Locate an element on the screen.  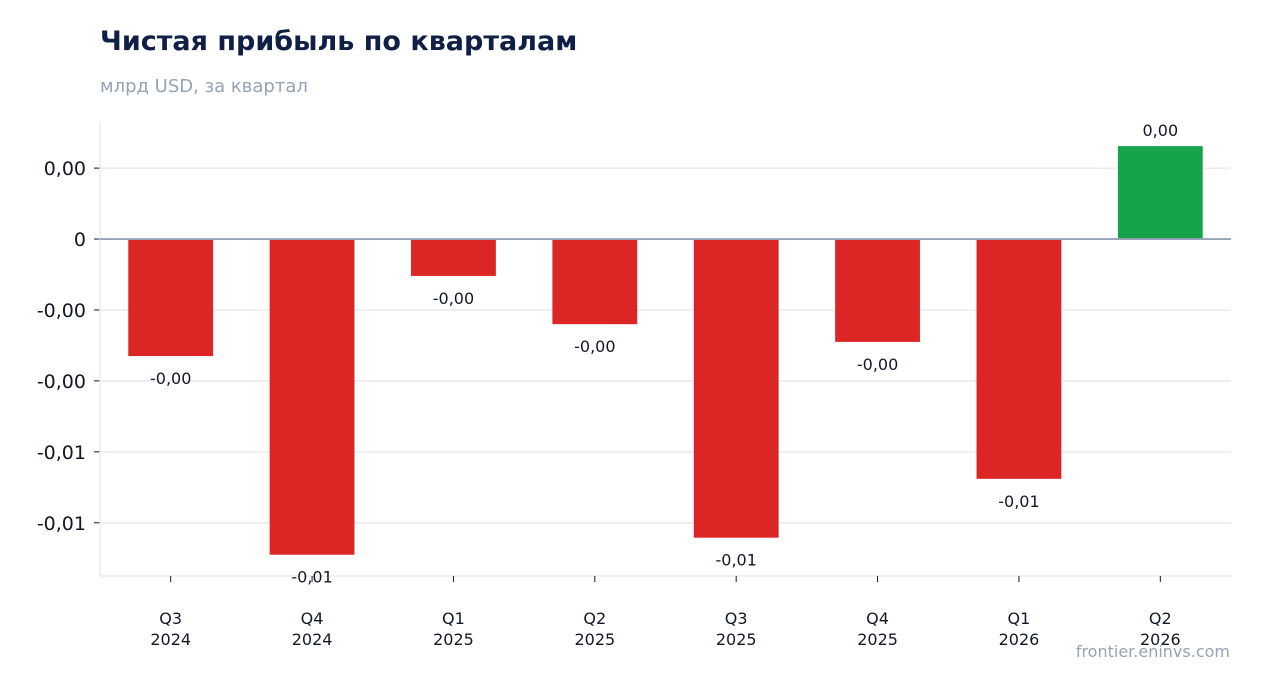
watermark: frontier.eninvs.com is located at coordinates (1152, 651).